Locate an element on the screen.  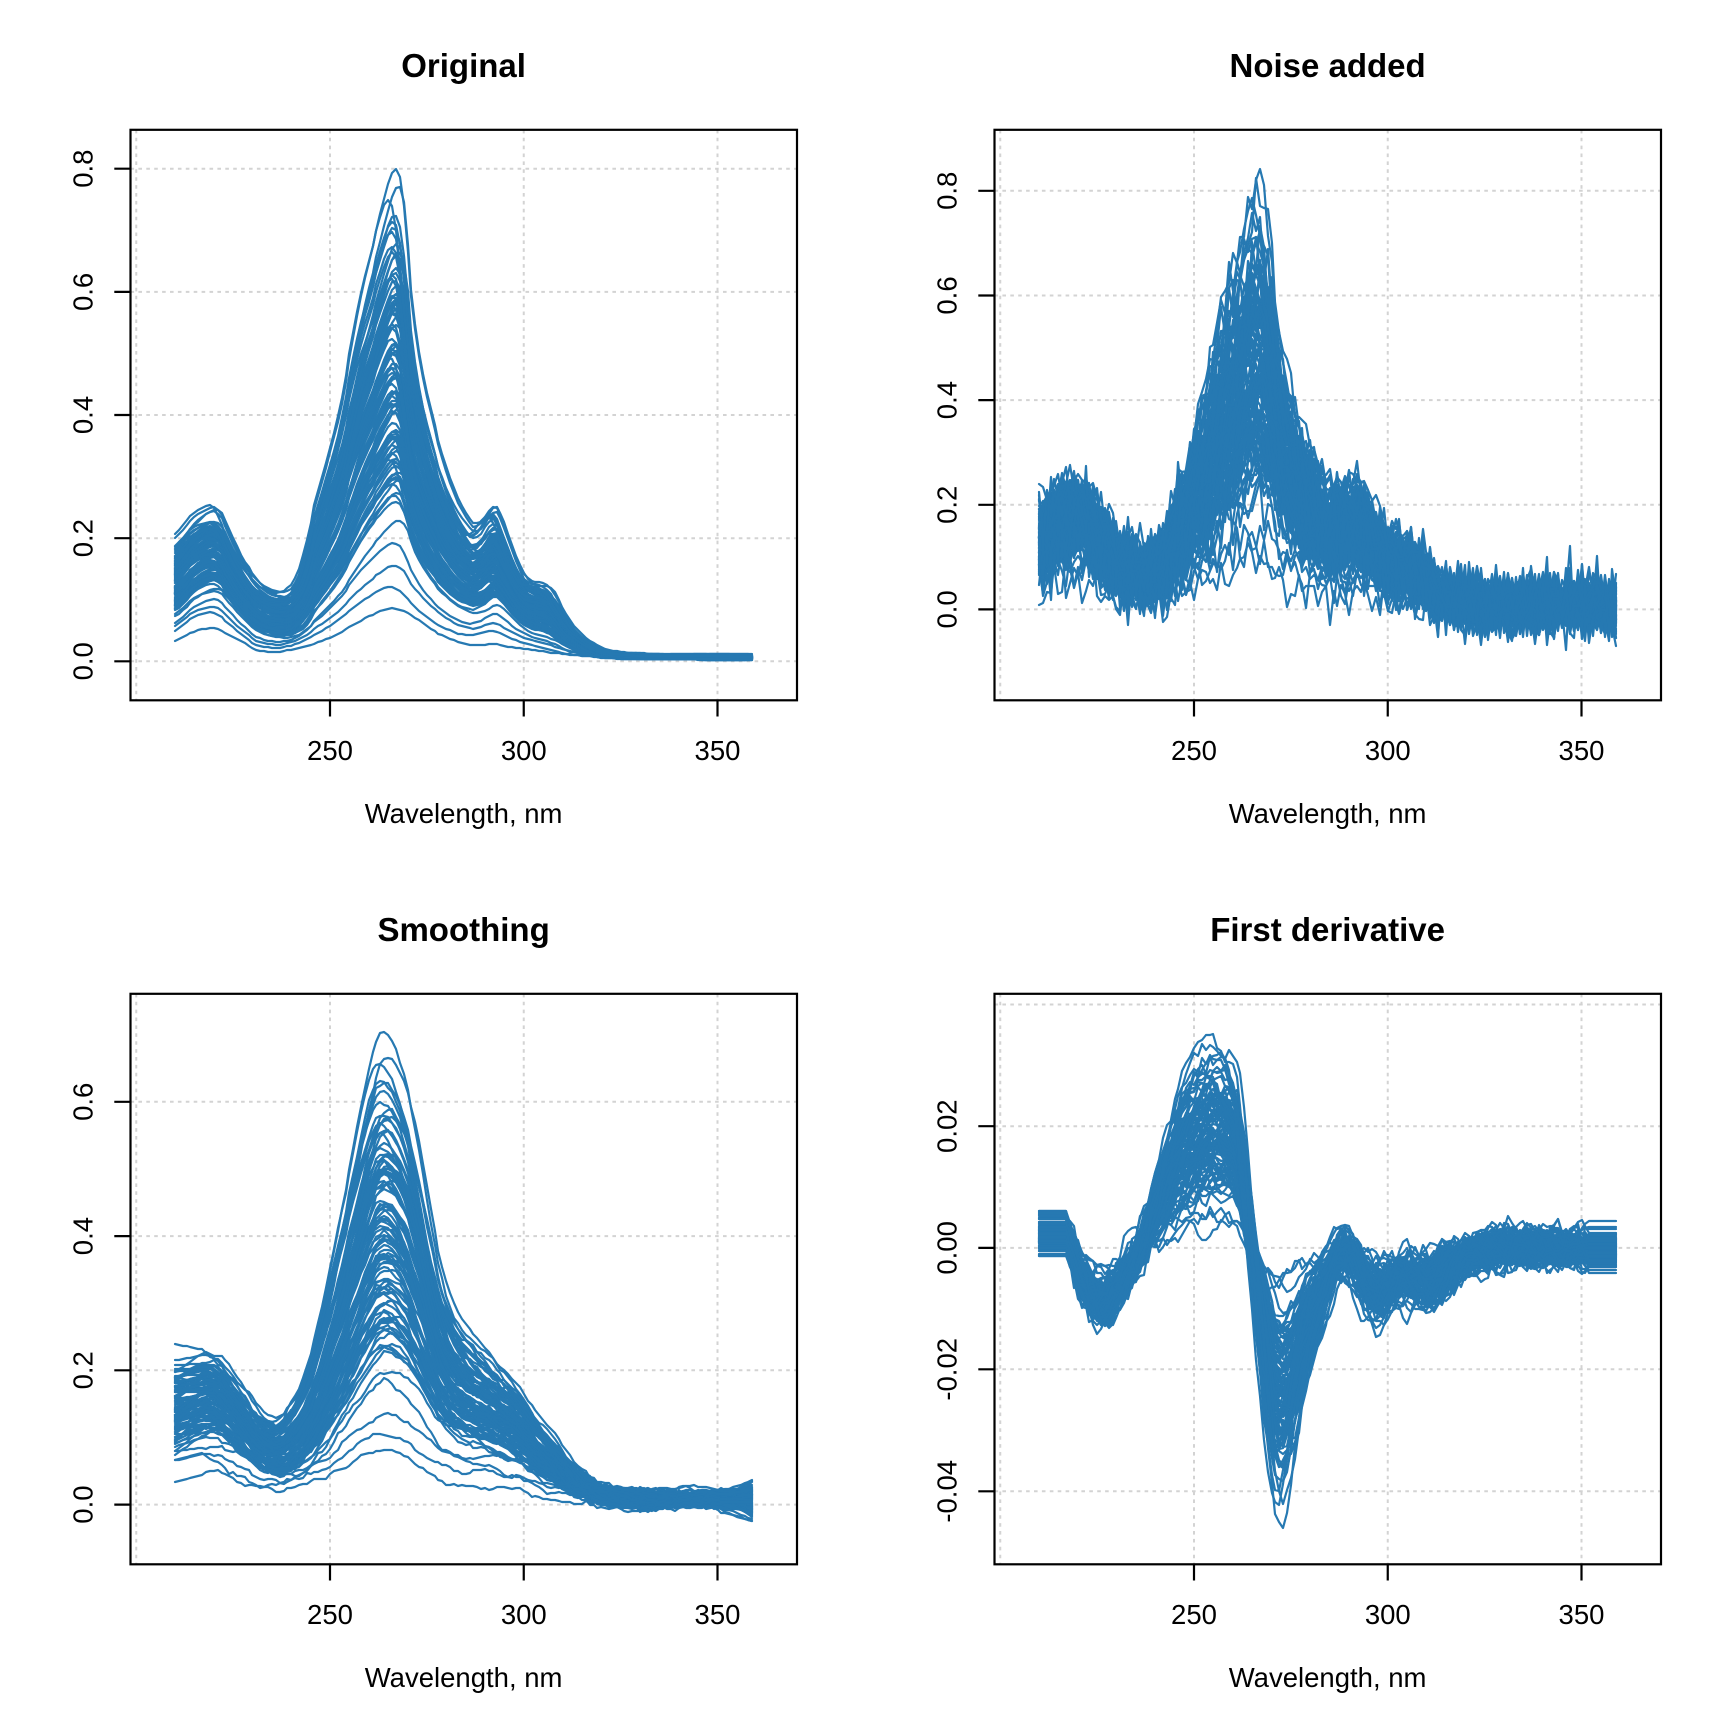
svg-text: 0.02 is located at coordinates (947, 1126).